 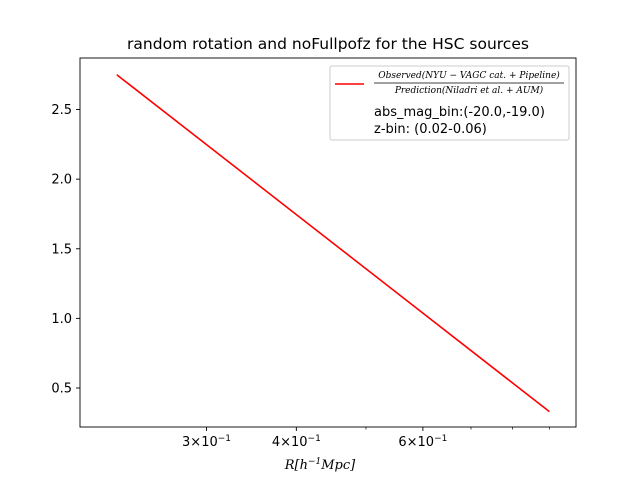 I want to click on legend-box, so click(x=449, y=103).